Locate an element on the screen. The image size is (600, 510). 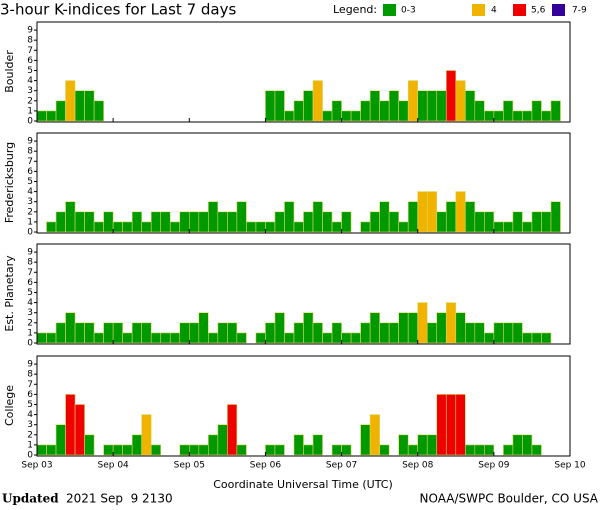
y-tick-label: 2 is located at coordinates (30, 101).